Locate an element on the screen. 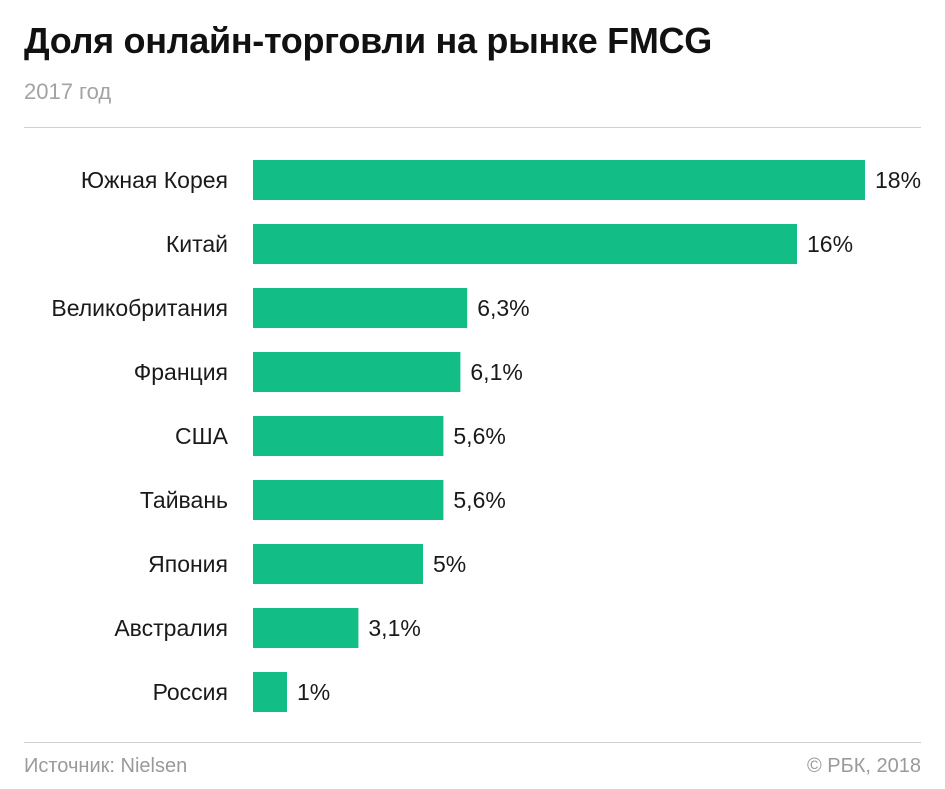  top-divider is located at coordinates (472, 127).